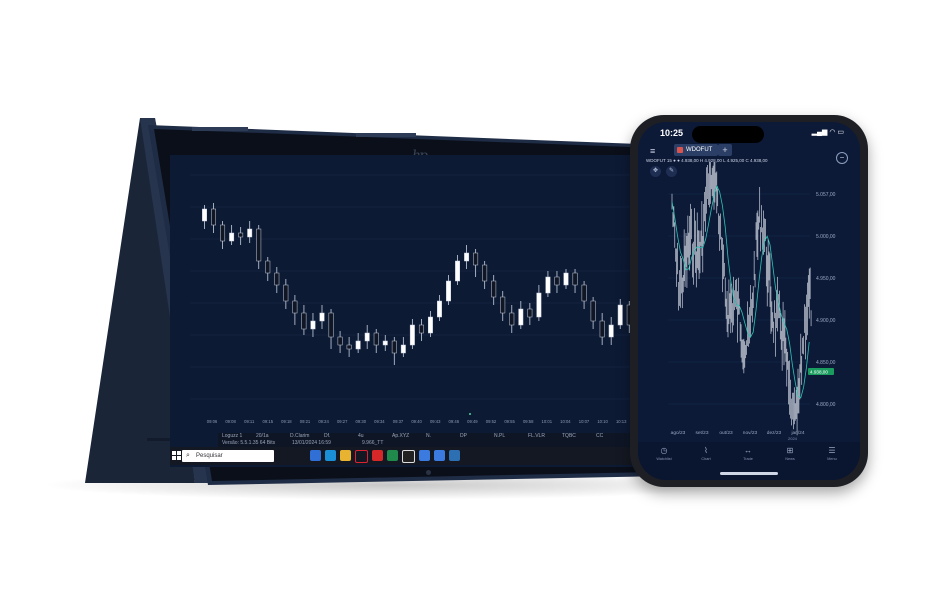 The height and width of the screenshot is (606, 945). Describe the element at coordinates (176, 455) in the screenshot. I see `windows-start-icon` at that location.